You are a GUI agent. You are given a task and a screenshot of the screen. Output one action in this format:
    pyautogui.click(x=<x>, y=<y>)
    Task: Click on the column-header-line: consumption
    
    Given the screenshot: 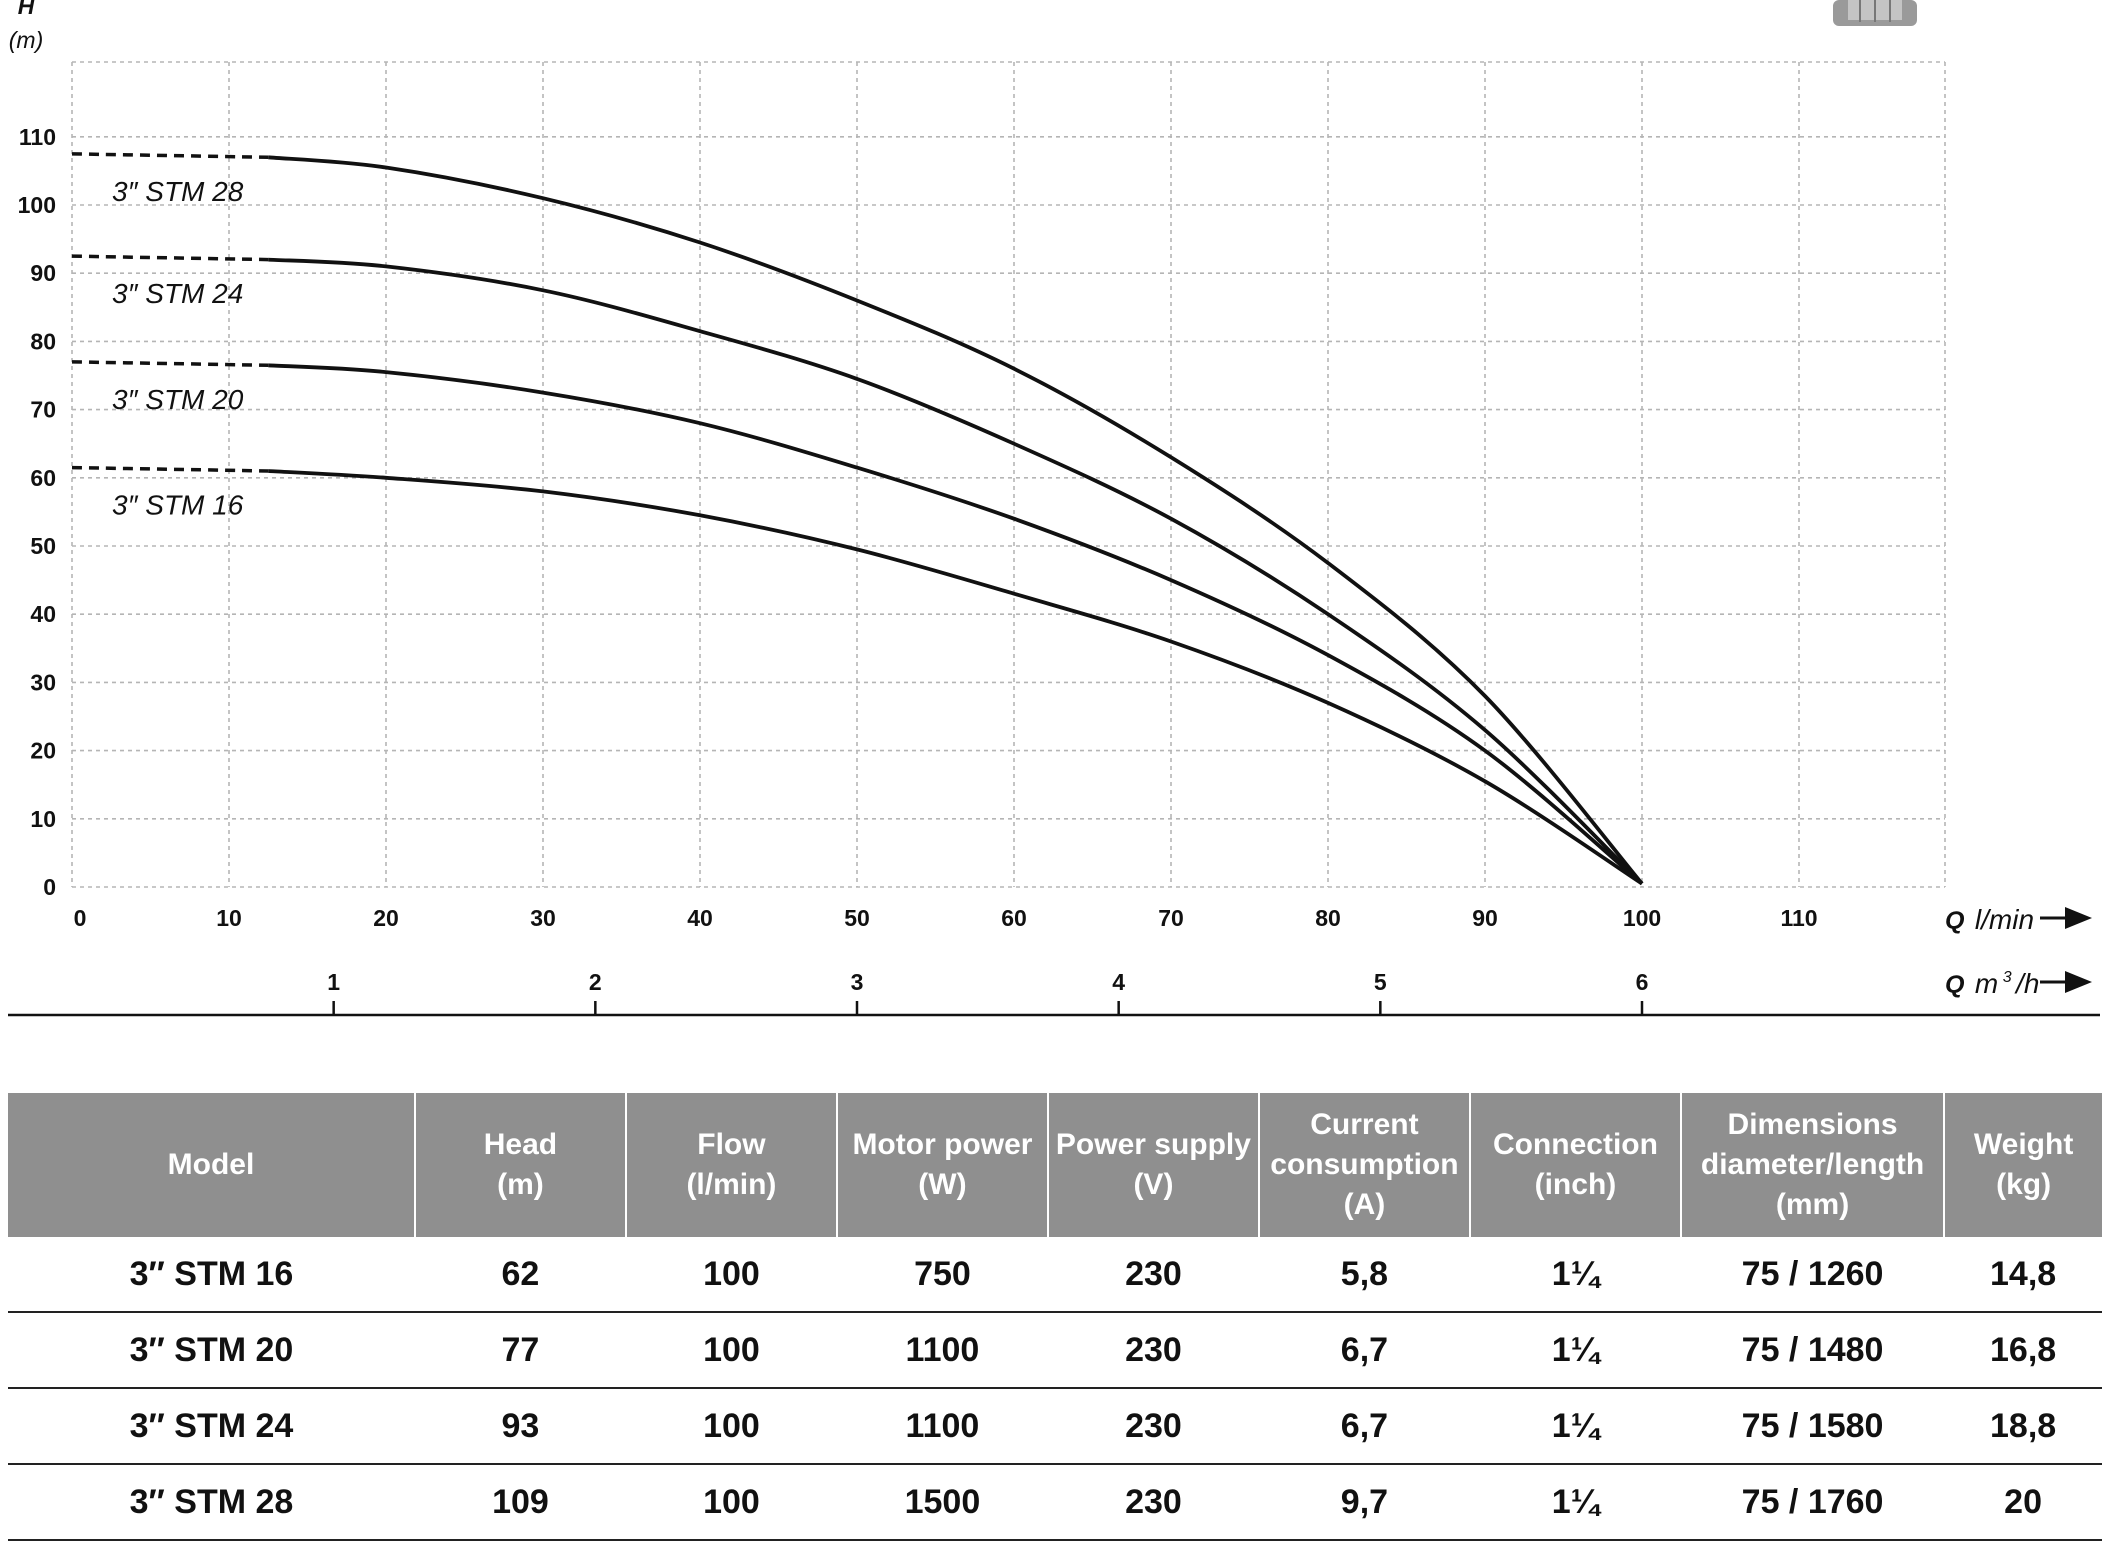 What is the action you would take?
    pyautogui.click(x=1364, y=1164)
    